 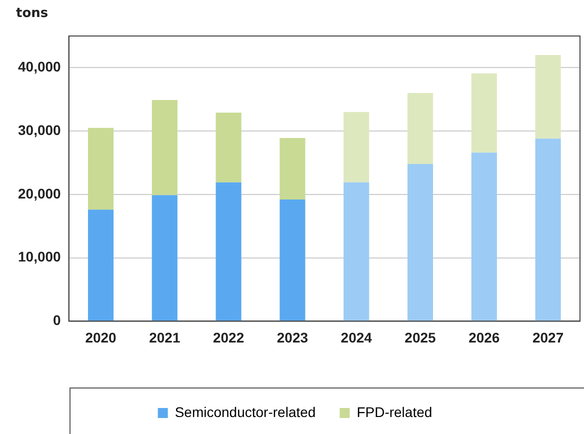 What do you see at coordinates (292, 337) in the screenshot?
I see `x-tick-label: 2023` at bounding box center [292, 337].